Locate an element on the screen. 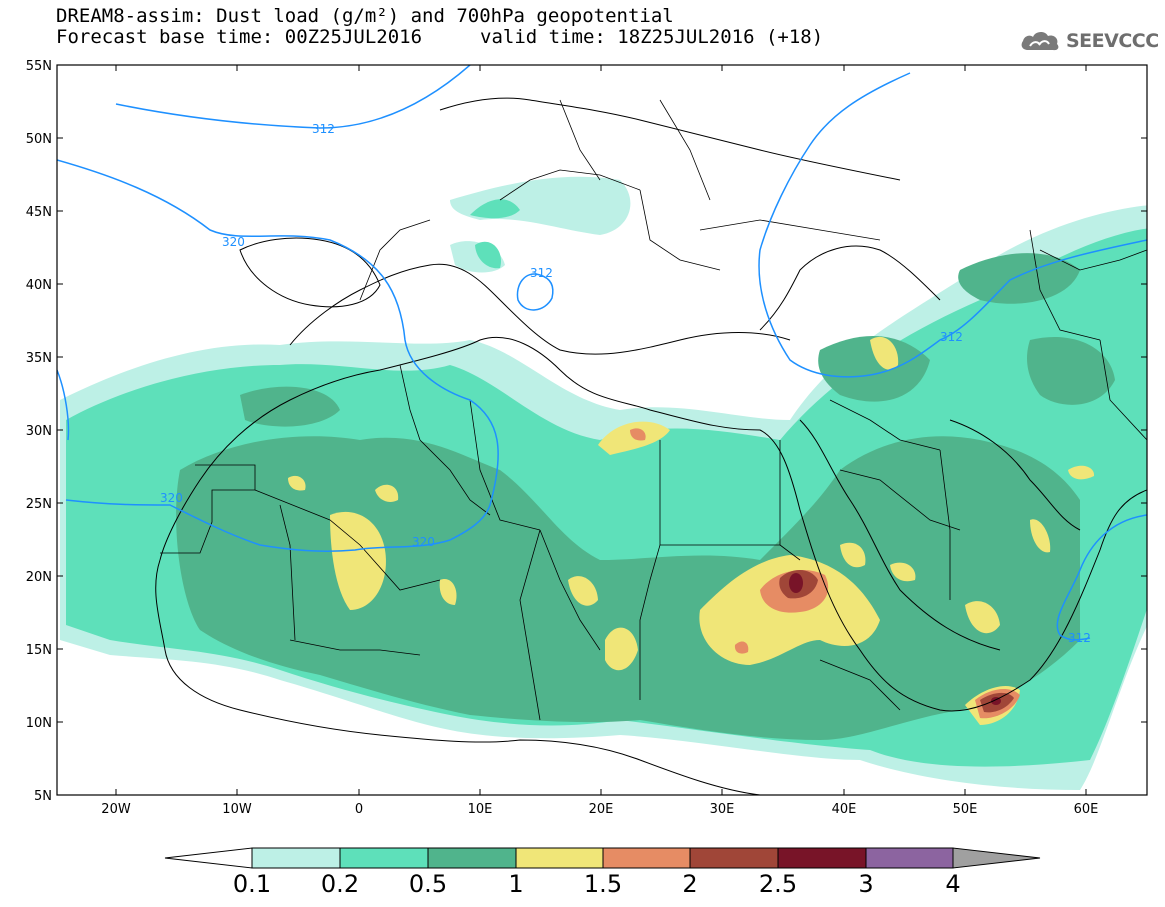 Image resolution: width=1165 pixels, height=907 pixels. lat-label: 15N is located at coordinates (39, 650).